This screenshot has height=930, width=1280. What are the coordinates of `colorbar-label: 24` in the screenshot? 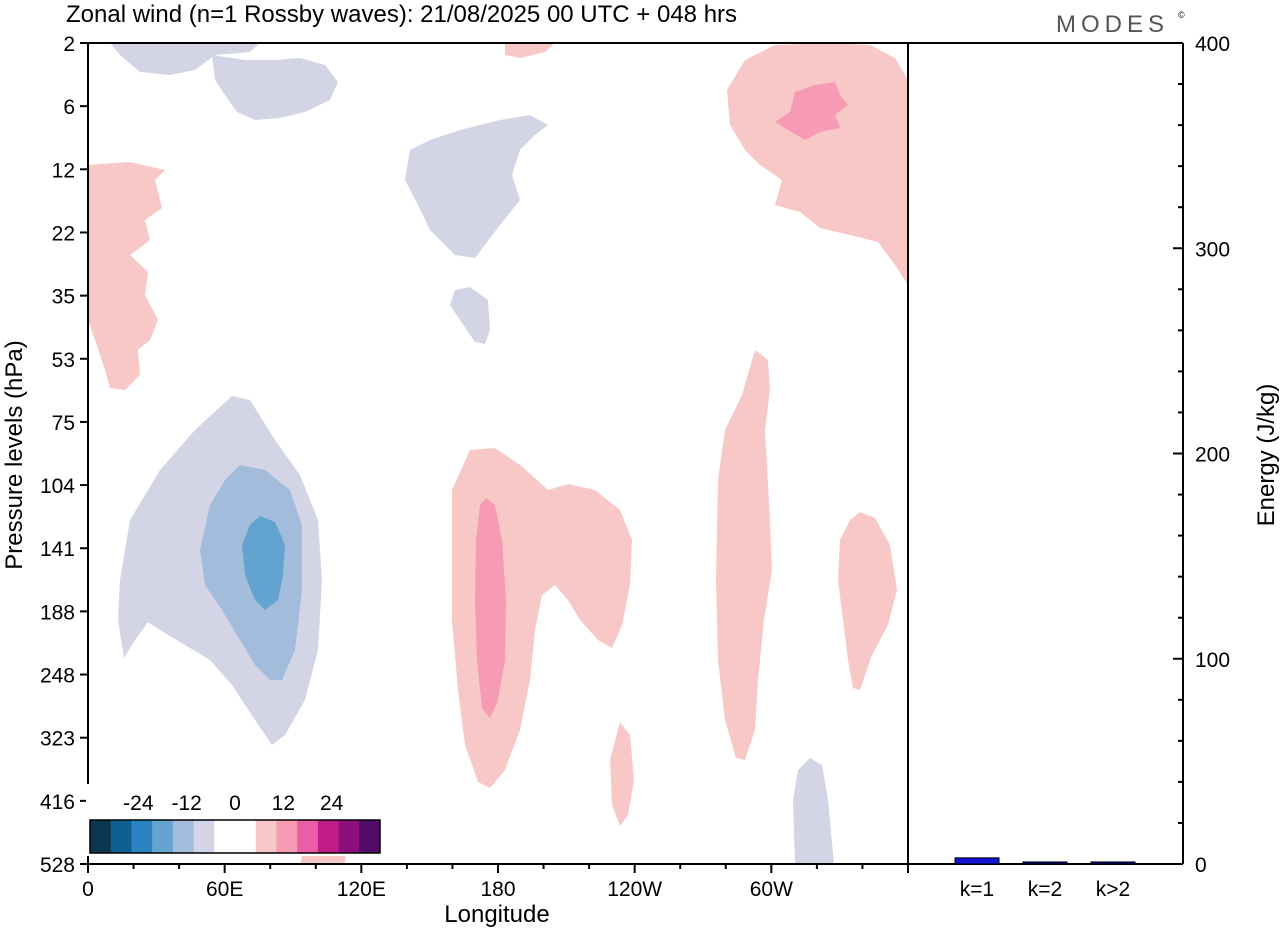 It's located at (332, 803).